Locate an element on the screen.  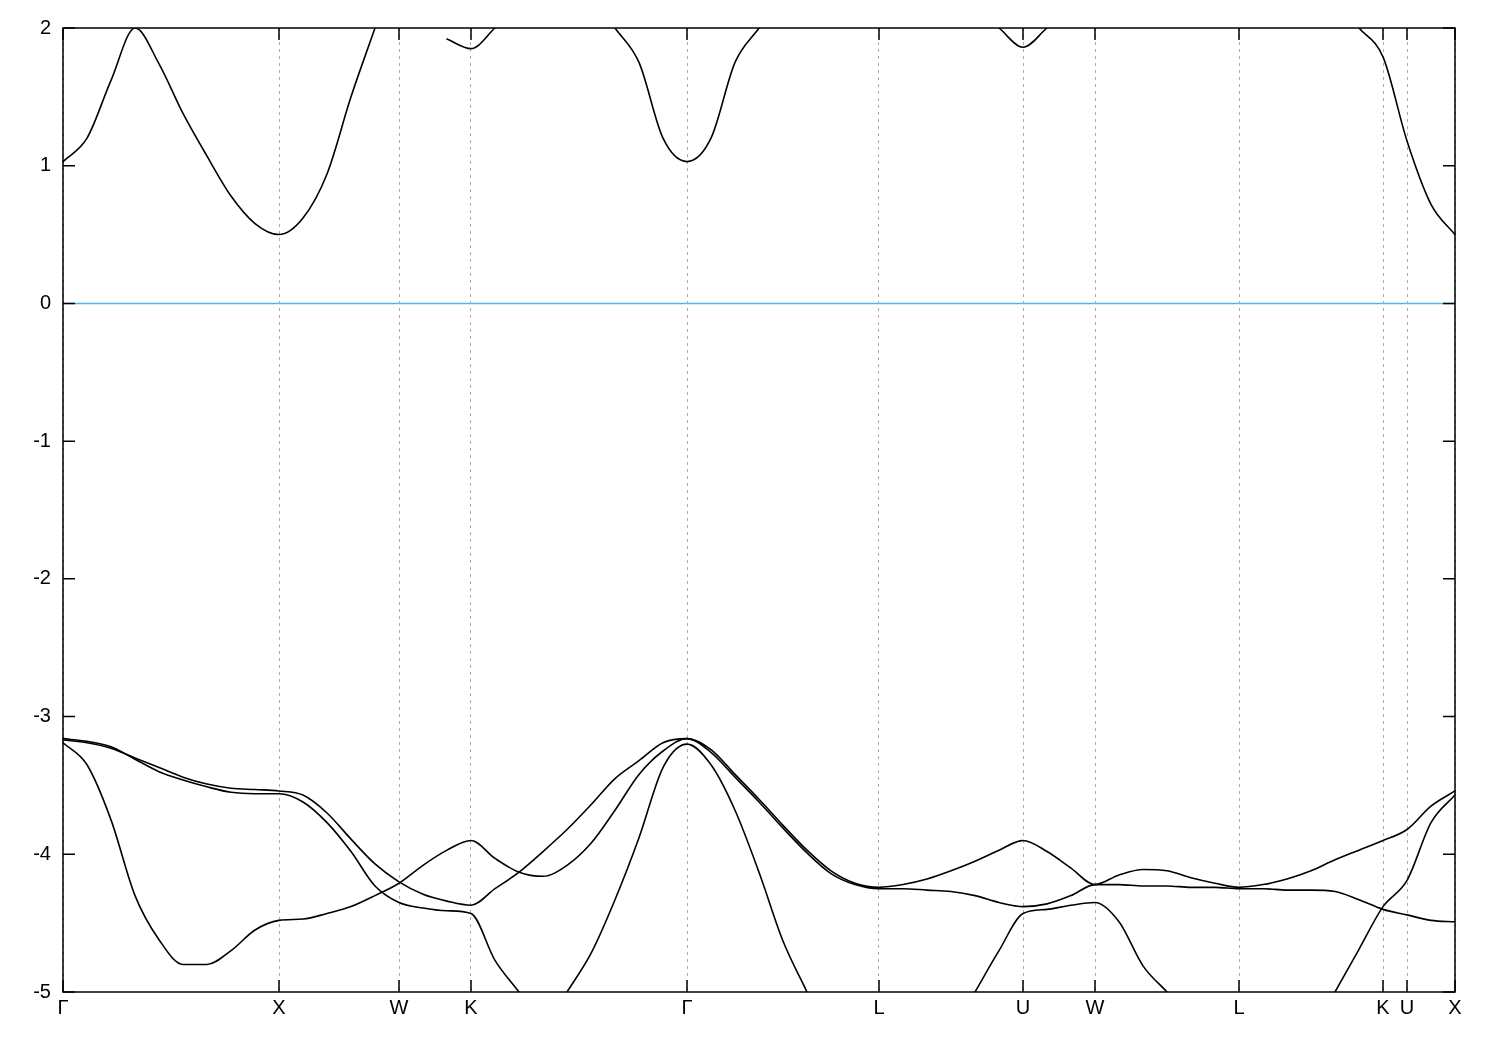
y-tick-label: -5 is located at coordinates (42, 990).